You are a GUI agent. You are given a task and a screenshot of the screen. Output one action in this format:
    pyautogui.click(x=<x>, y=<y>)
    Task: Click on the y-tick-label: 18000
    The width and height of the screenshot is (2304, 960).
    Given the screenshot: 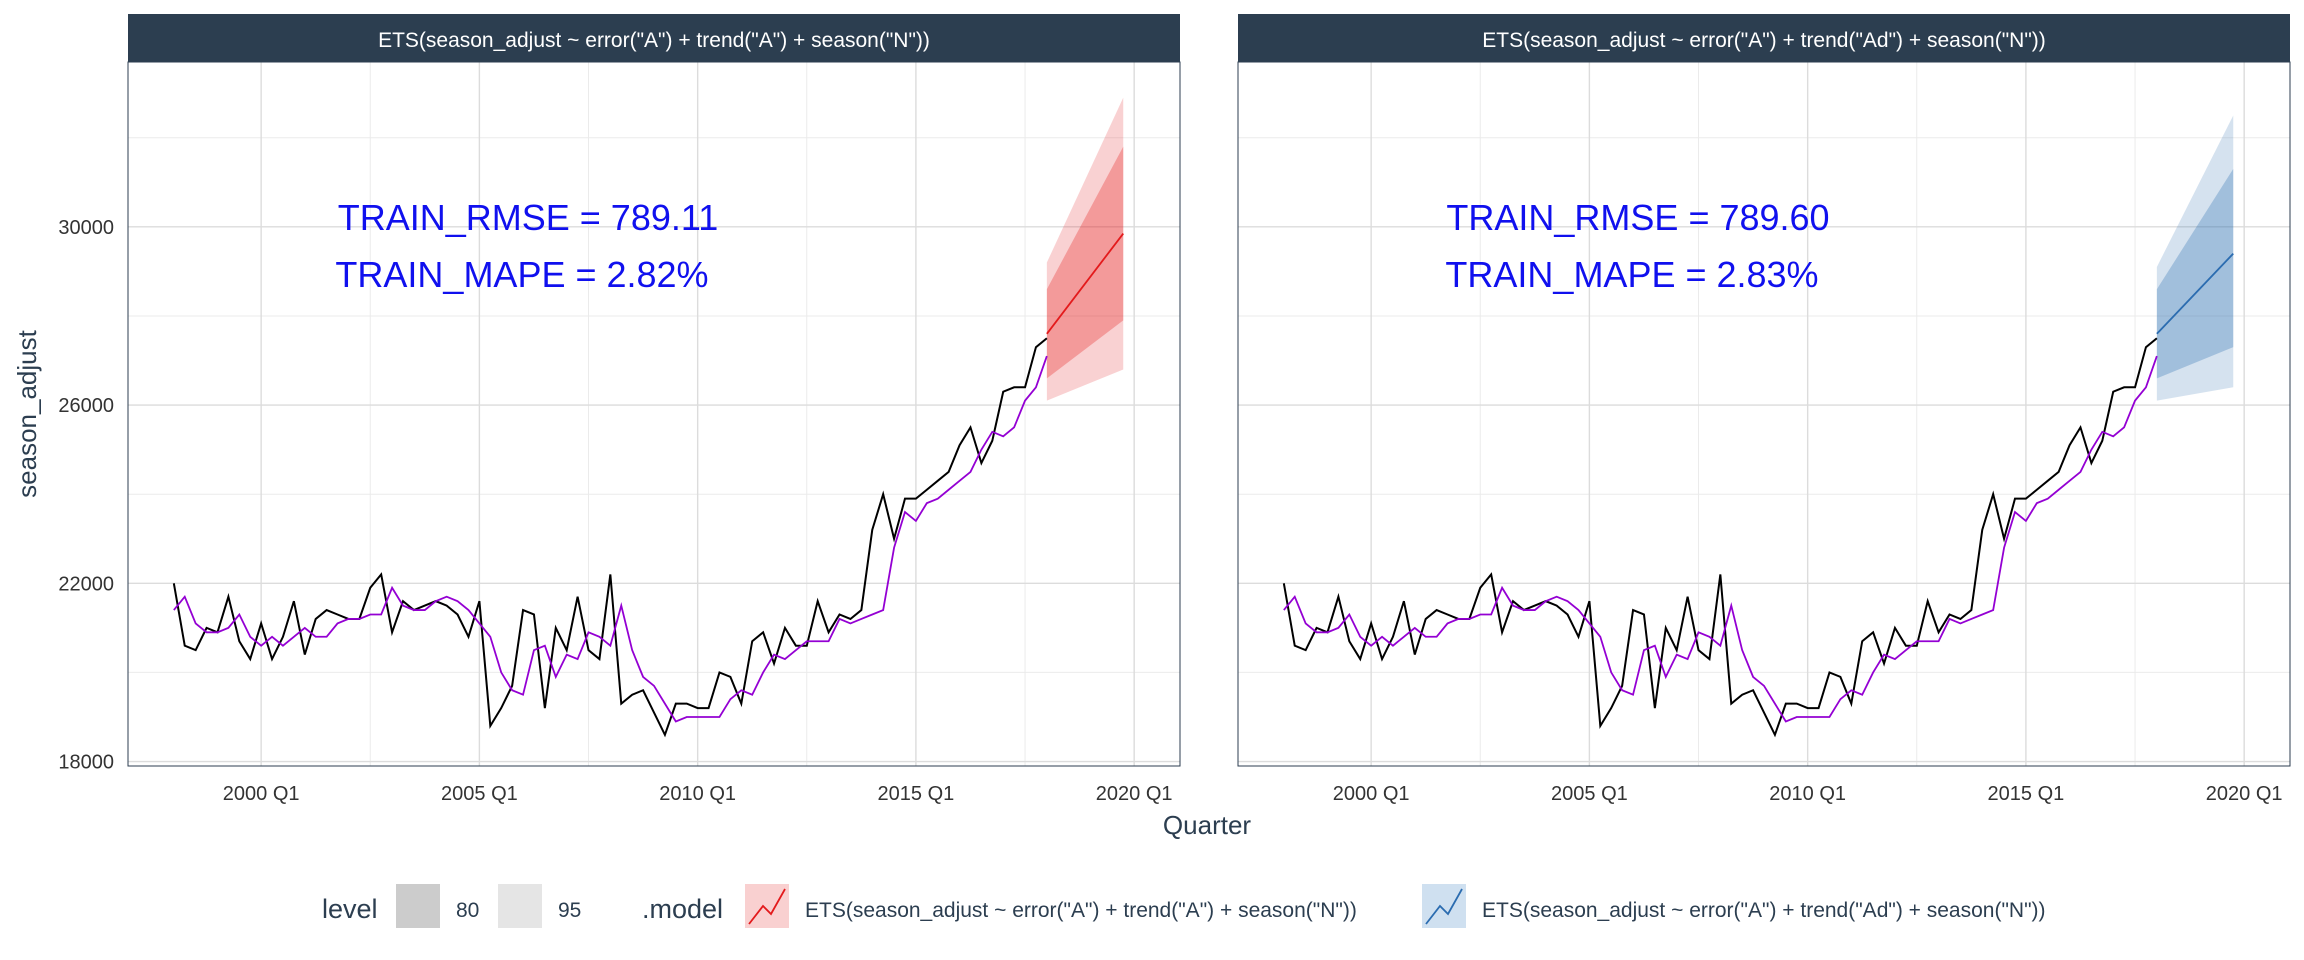 What is the action you would take?
    pyautogui.click(x=86, y=763)
    